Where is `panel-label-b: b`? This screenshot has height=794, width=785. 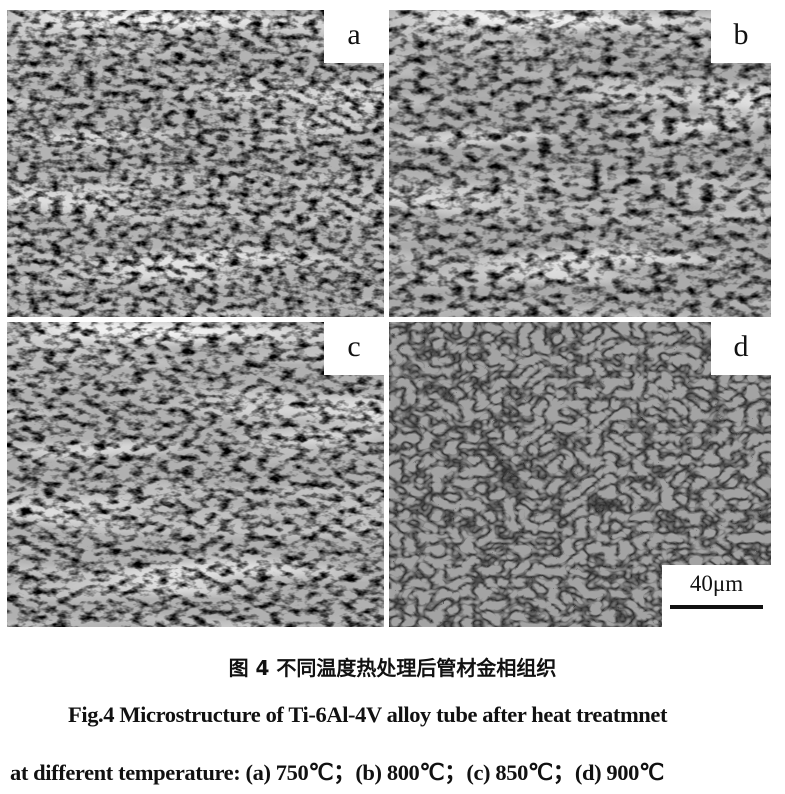
panel-label-b: b is located at coordinates (741, 34).